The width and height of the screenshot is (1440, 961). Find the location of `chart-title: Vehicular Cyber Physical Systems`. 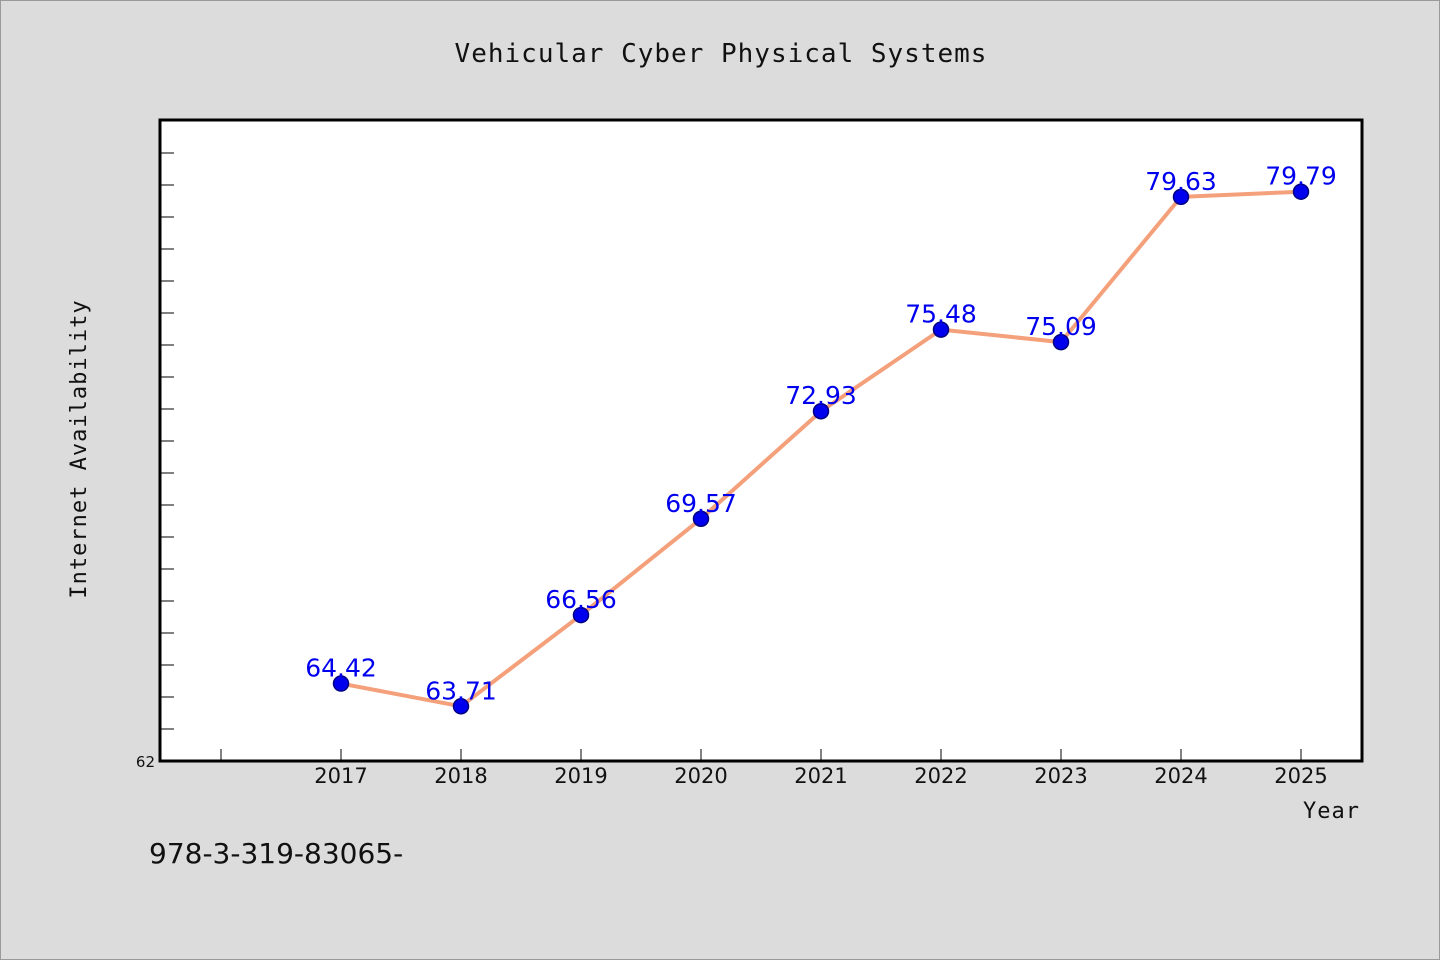

chart-title: Vehicular Cyber Physical Systems is located at coordinates (721, 54).